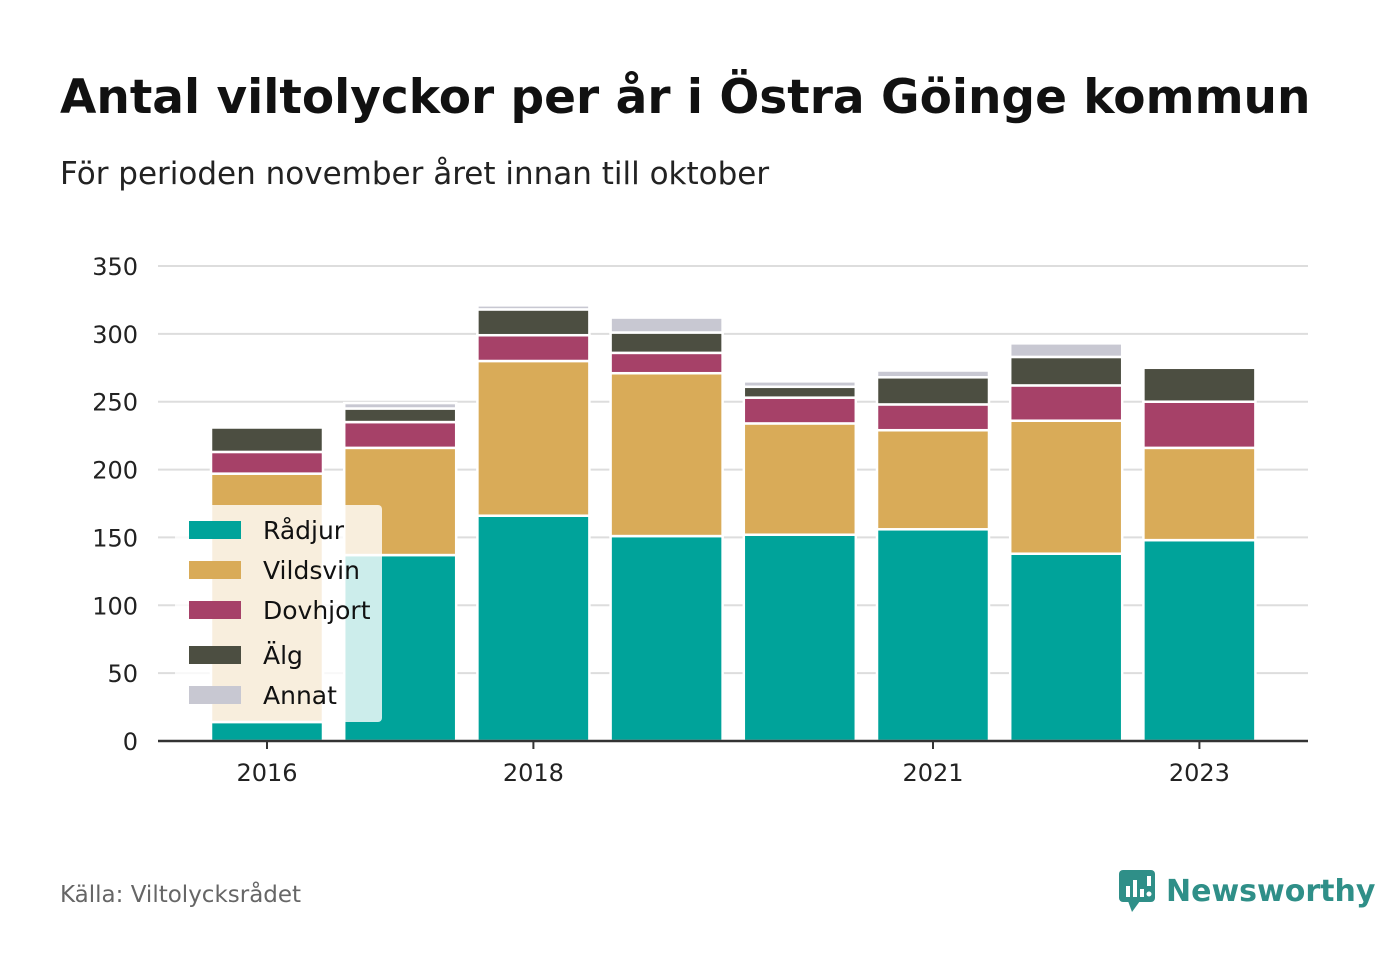 This screenshot has height=973, width=1400. What do you see at coordinates (115, 538) in the screenshot?
I see `y-tick-label: 150` at bounding box center [115, 538].